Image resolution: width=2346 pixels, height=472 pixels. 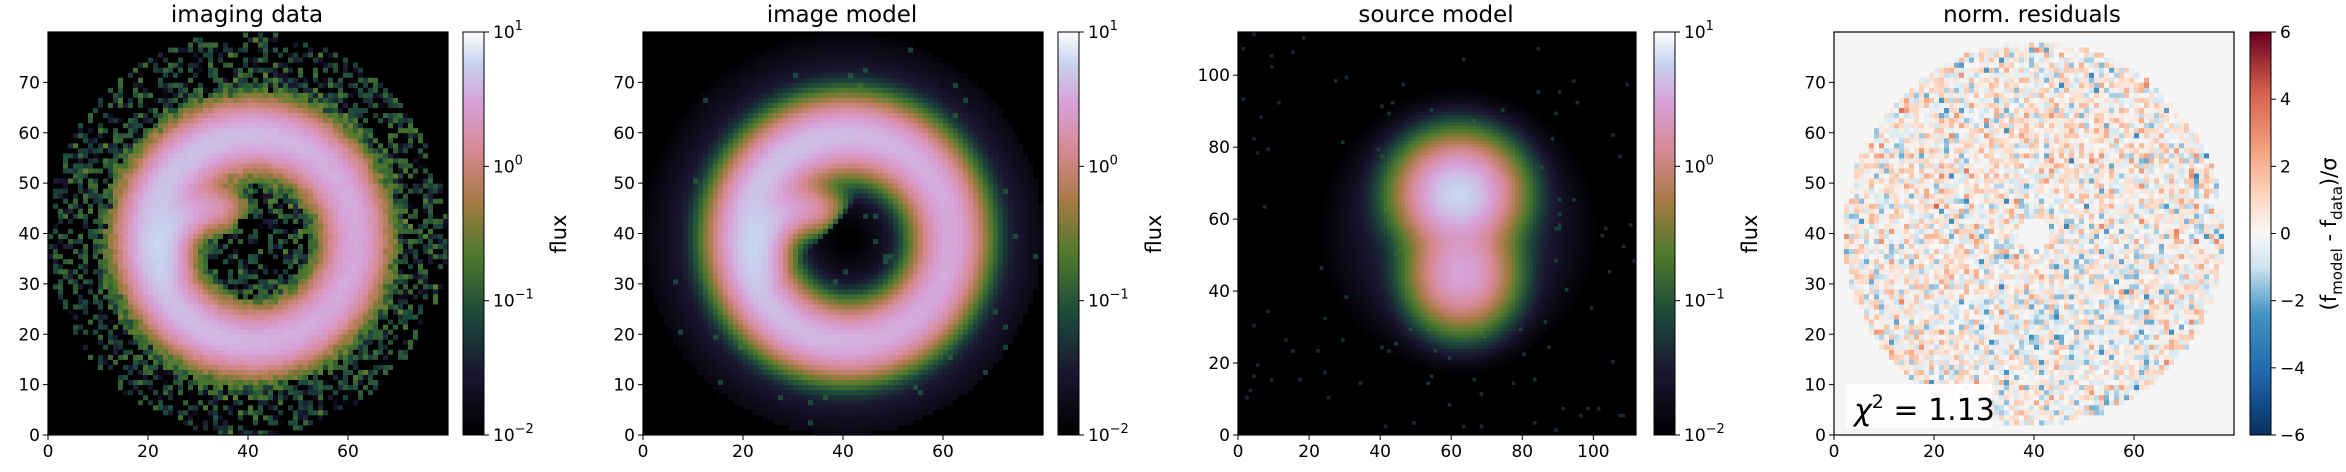 I want to click on panel-2-colorbar, so click(x=1068, y=233).